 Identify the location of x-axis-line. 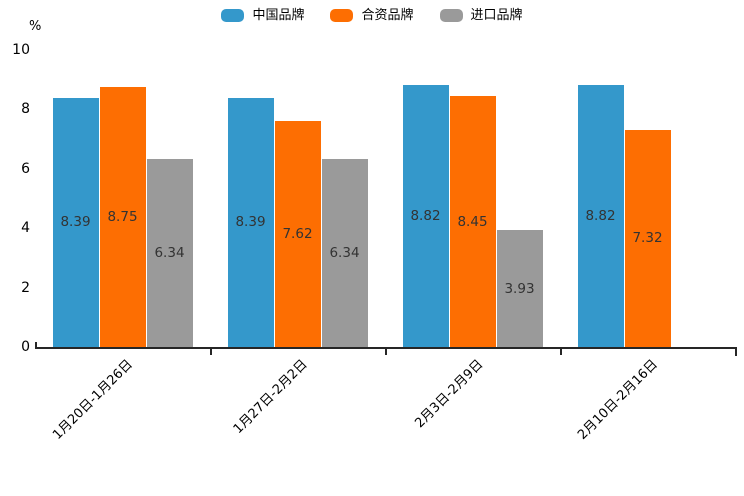
(386, 348).